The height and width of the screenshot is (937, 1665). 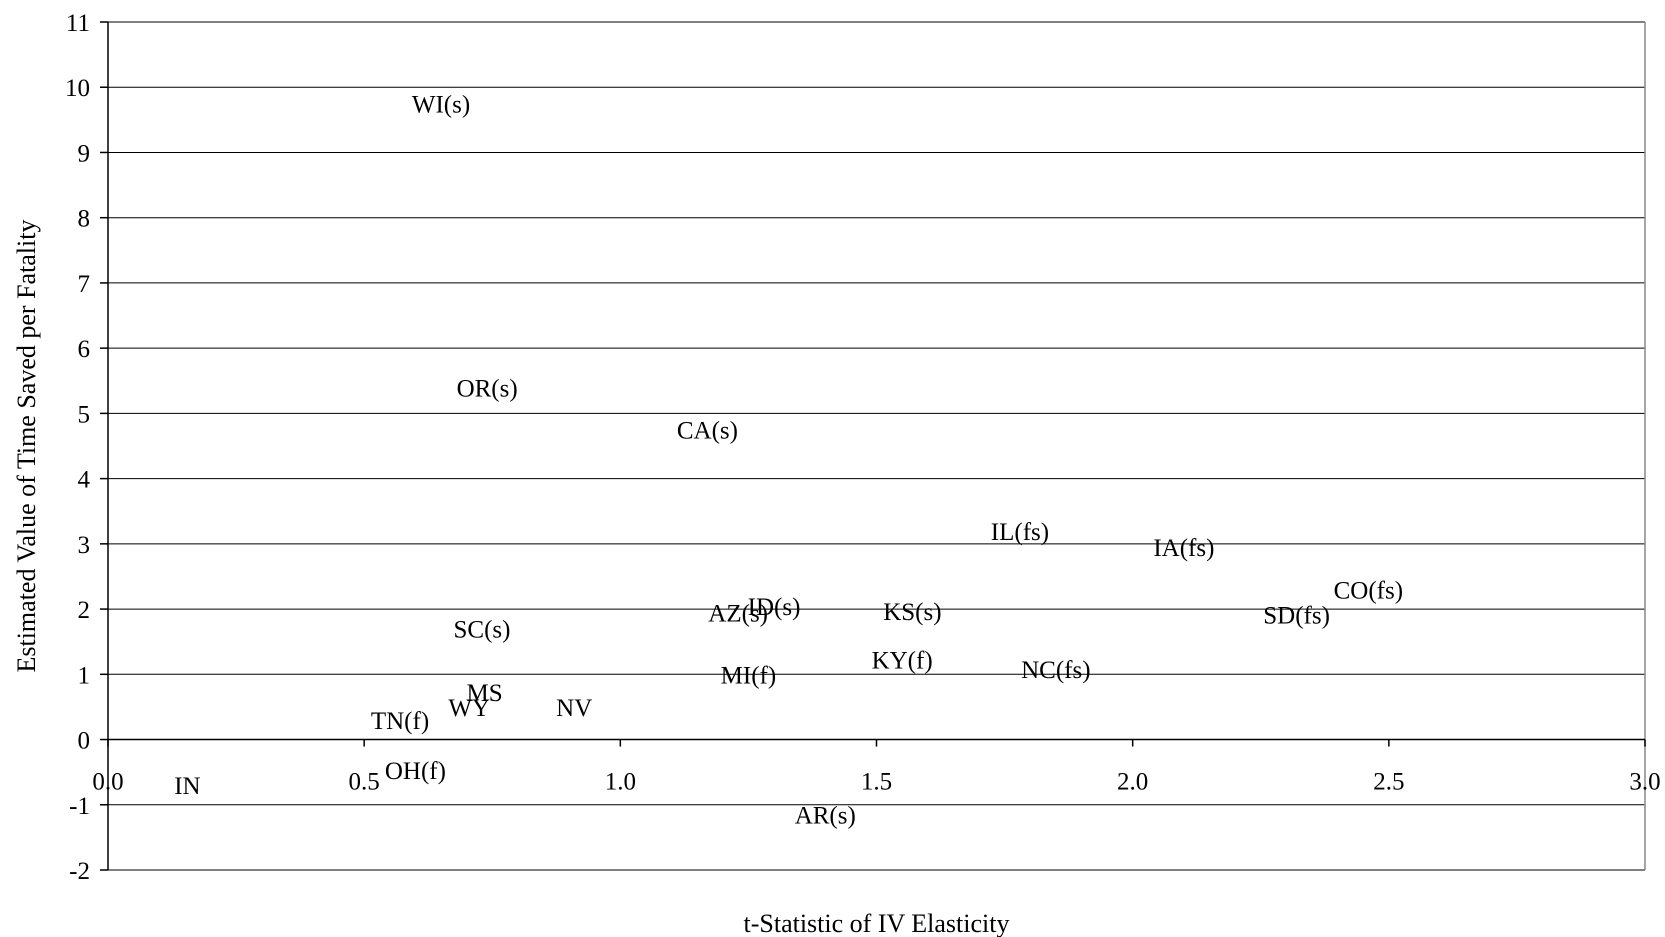 I want to click on x-tick-label: 0.0, so click(x=107, y=782).